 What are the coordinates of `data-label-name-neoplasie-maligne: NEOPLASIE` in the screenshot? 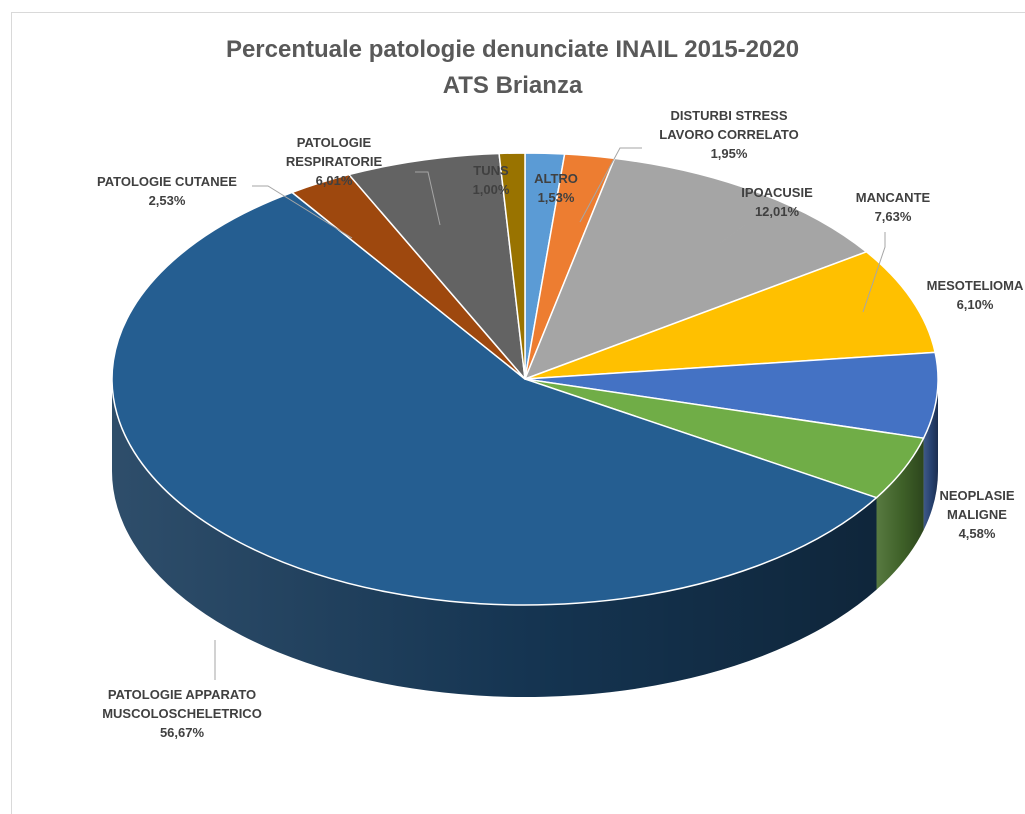 It's located at (976, 495).